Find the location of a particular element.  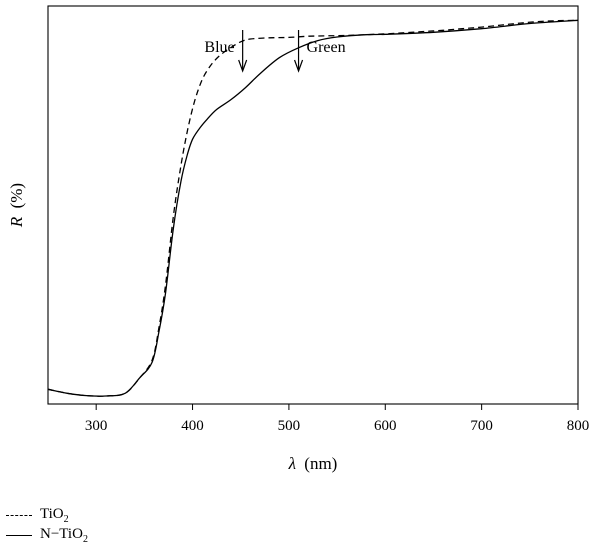

annotation-layer: Blue Green is located at coordinates (275, 51).